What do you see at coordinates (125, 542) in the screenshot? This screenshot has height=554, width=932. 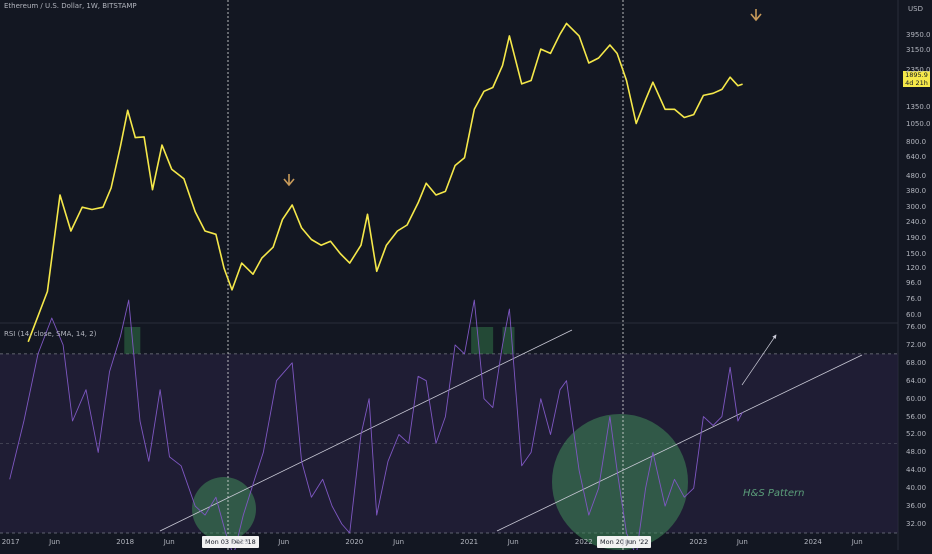 I see `time-tick-label: 2018` at bounding box center [125, 542].